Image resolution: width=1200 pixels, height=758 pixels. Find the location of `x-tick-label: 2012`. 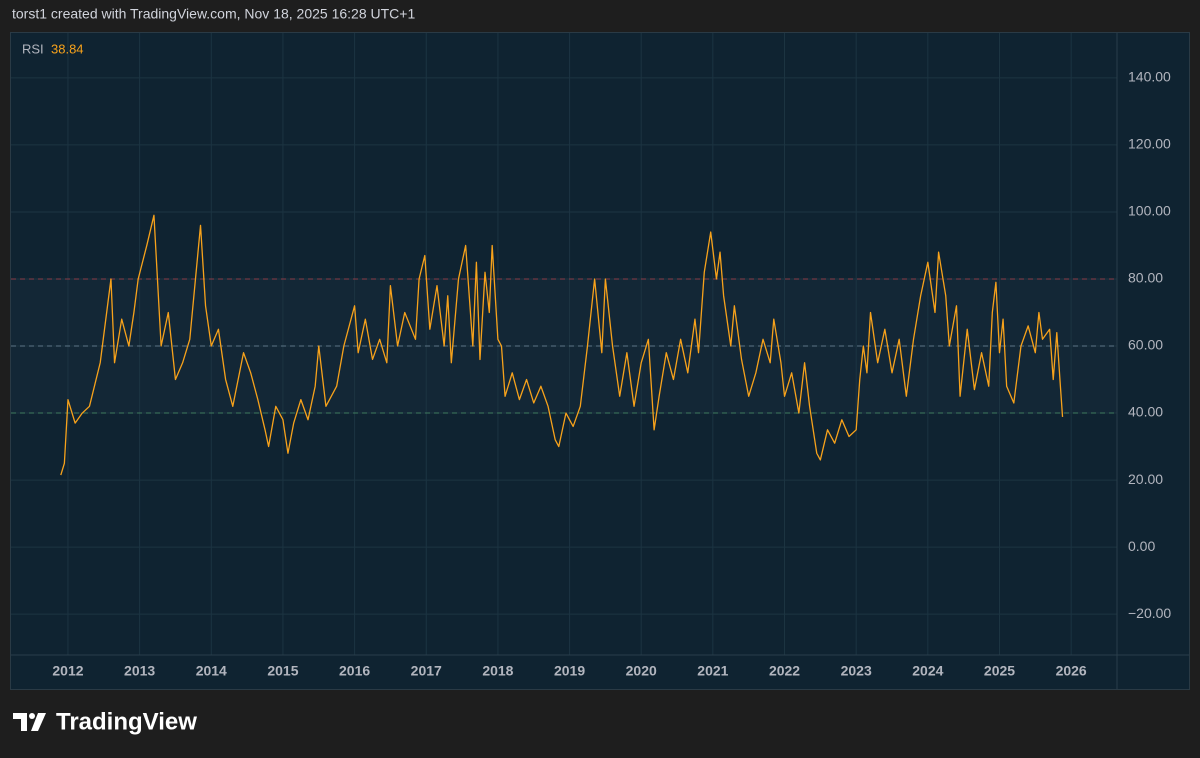

x-tick-label: 2012 is located at coordinates (67, 671).